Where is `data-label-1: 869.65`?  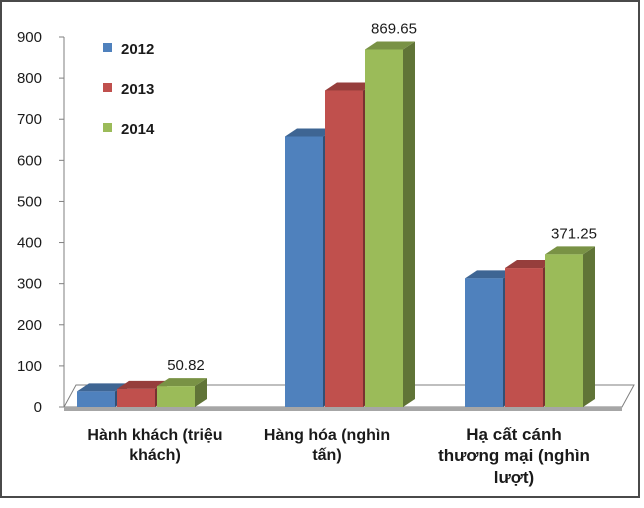 data-label-1: 869.65 is located at coordinates (394, 28).